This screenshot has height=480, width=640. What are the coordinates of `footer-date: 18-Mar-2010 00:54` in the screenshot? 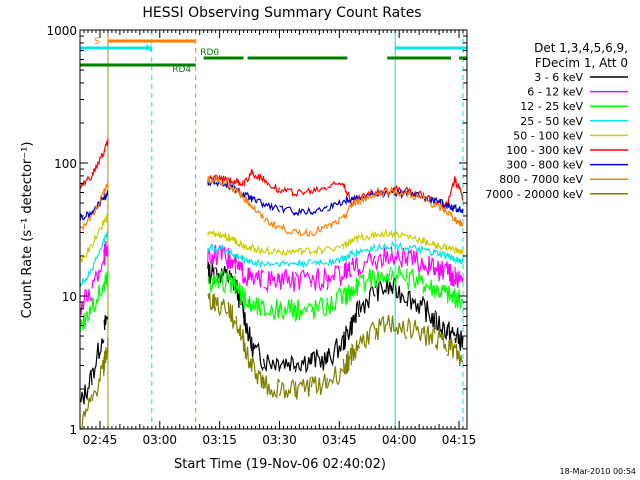 It's located at (598, 471).